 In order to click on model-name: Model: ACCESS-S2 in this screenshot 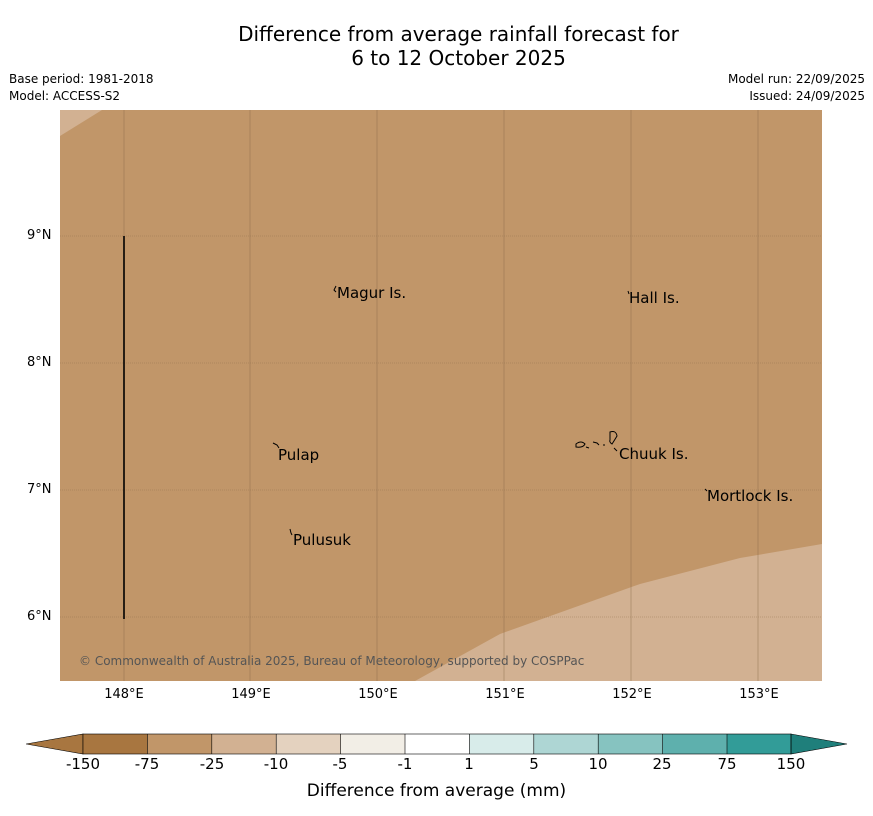, I will do `click(65, 96)`.